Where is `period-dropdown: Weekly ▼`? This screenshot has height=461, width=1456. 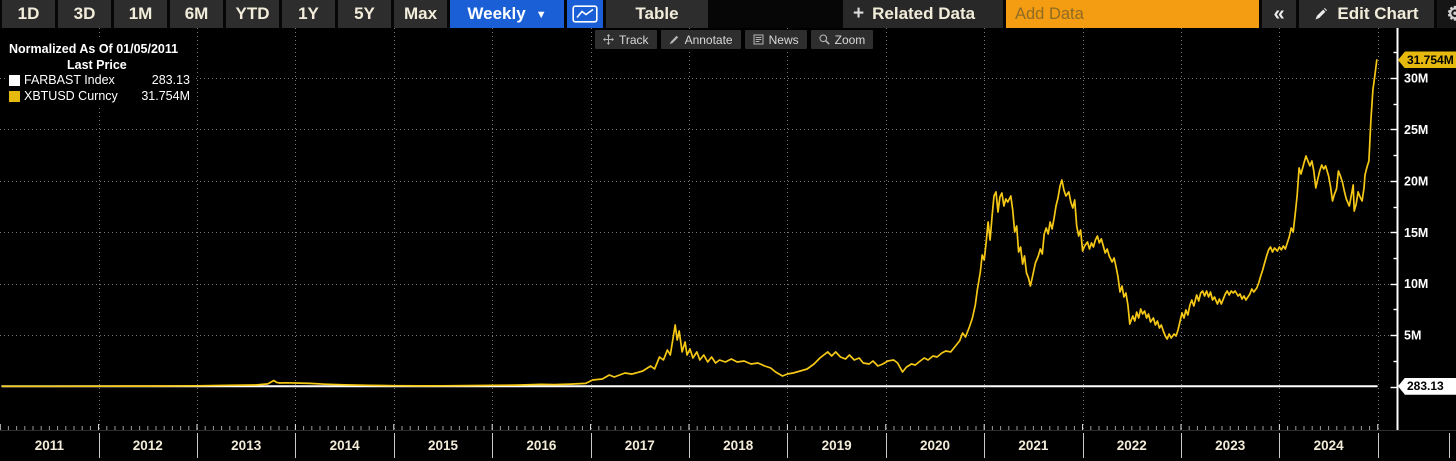
period-dropdown: Weekly ▼ is located at coordinates (507, 14).